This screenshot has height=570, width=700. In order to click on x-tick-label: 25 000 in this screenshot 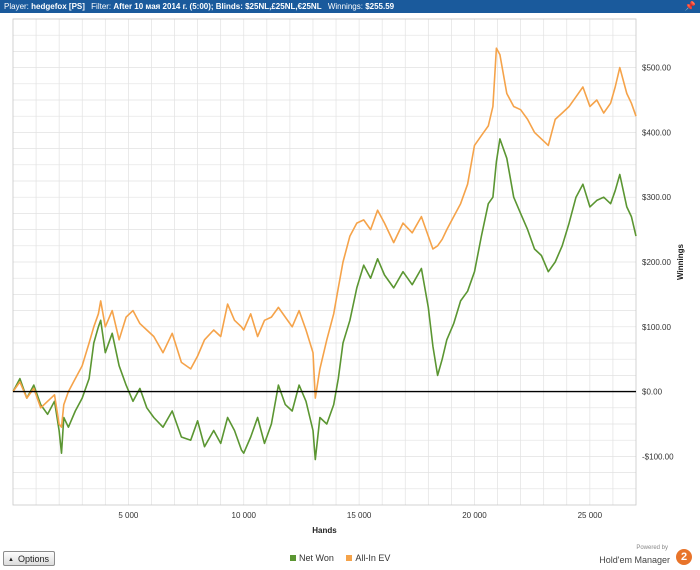, I will do `click(590, 515)`.